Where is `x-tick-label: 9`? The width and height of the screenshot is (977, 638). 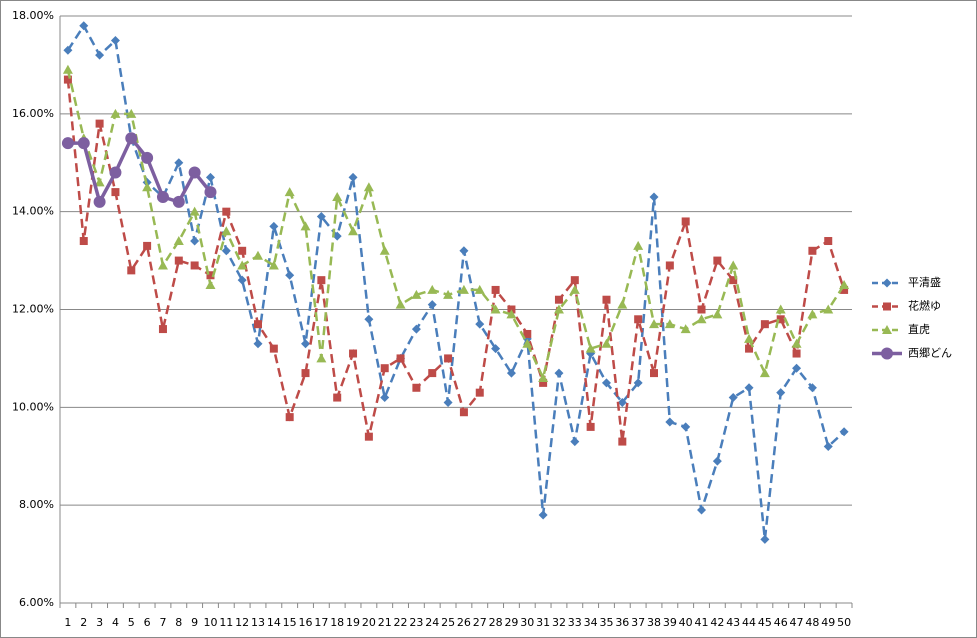
x-tick-label: 9 is located at coordinates (194, 622).